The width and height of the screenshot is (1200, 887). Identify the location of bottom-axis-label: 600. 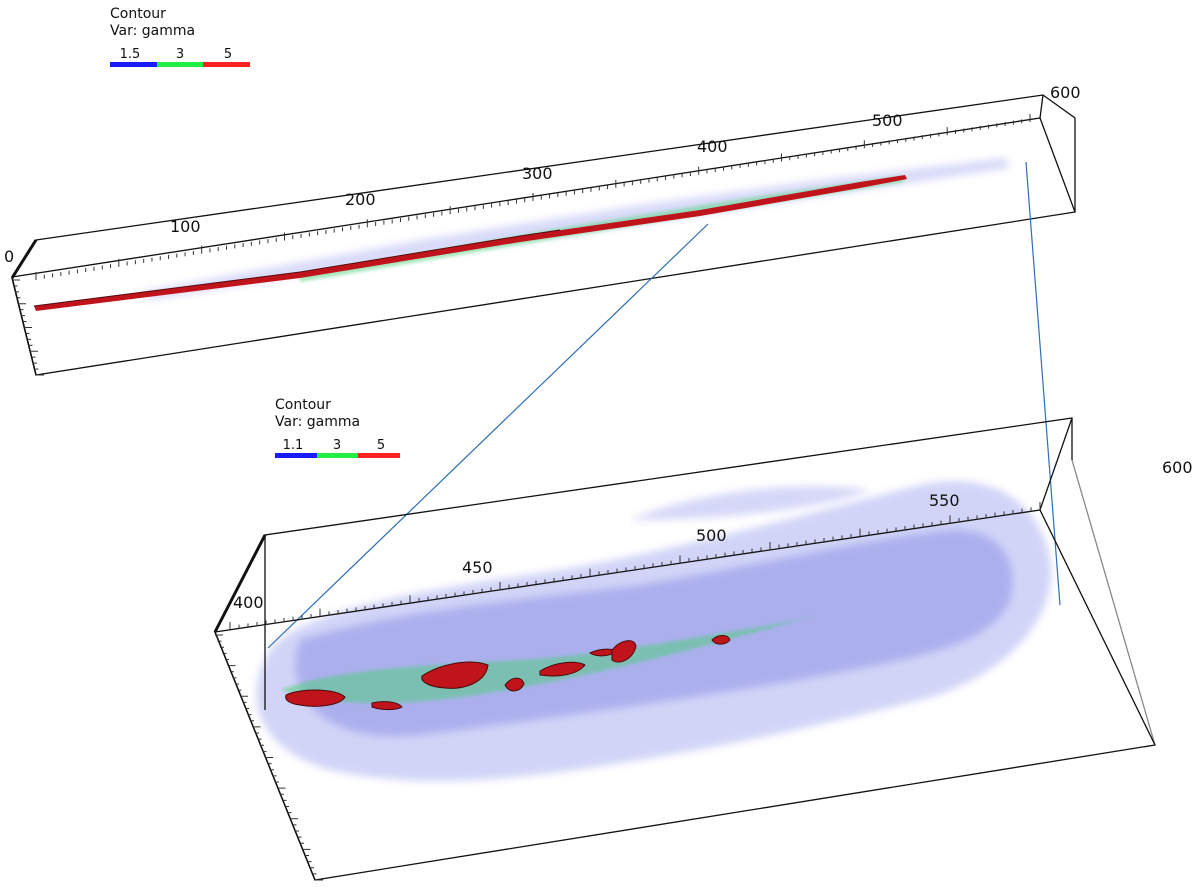
(1177, 467).